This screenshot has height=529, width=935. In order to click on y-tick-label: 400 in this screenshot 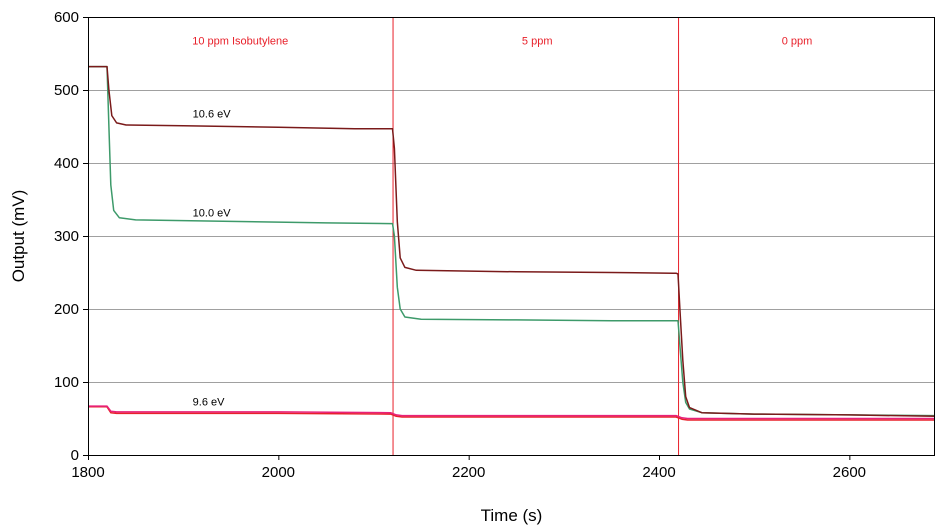, I will do `click(66, 163)`.